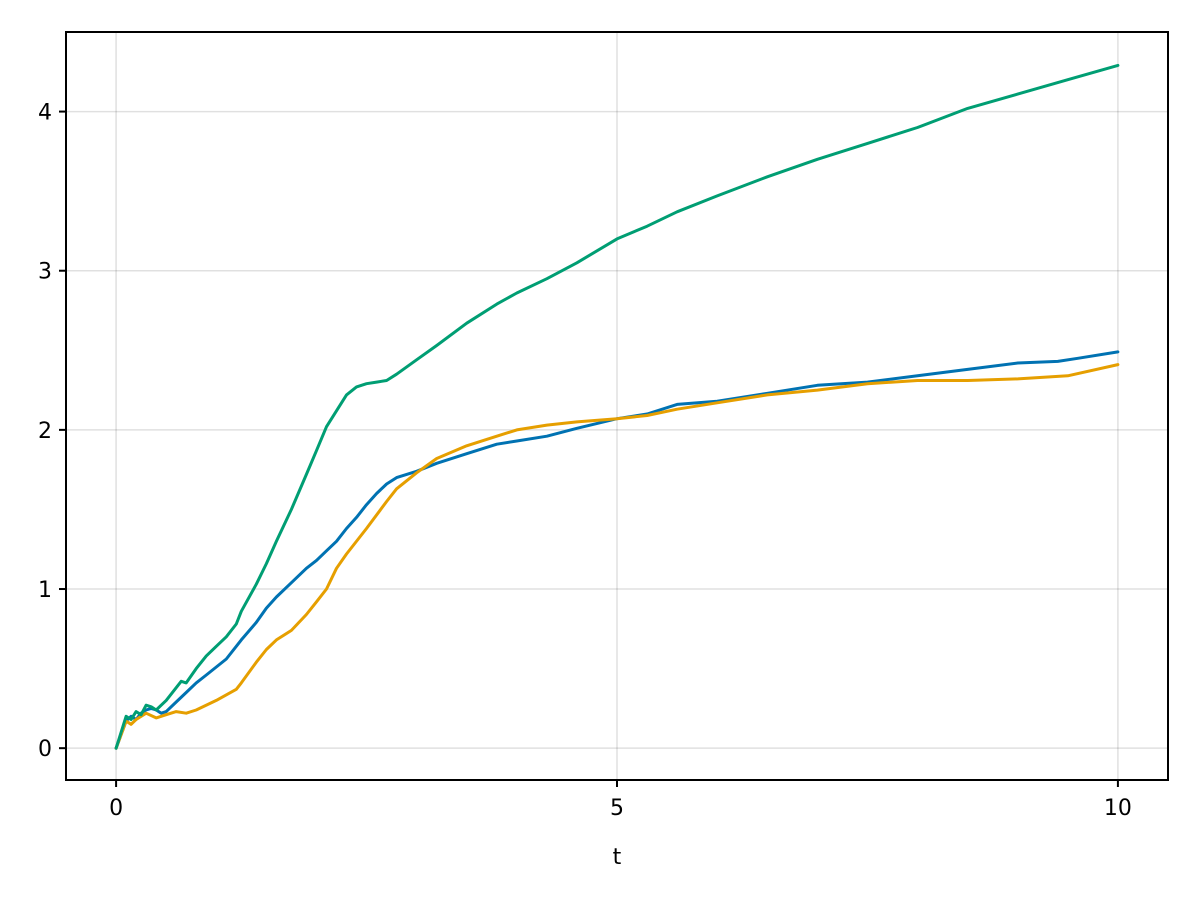  I want to click on x-axis-label: t, so click(617, 857).